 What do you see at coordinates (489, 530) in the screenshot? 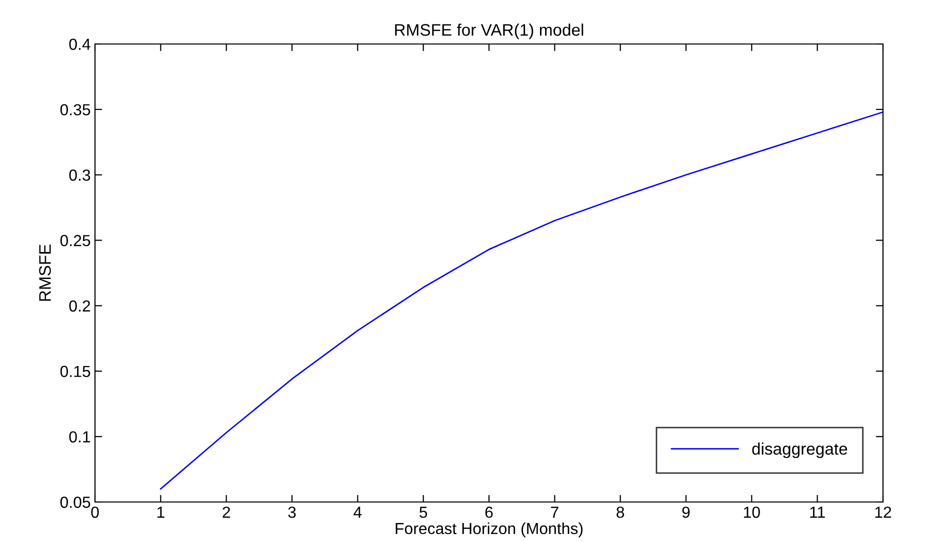
I see `x-axis-title: Forecast Horizon (Months)` at bounding box center [489, 530].